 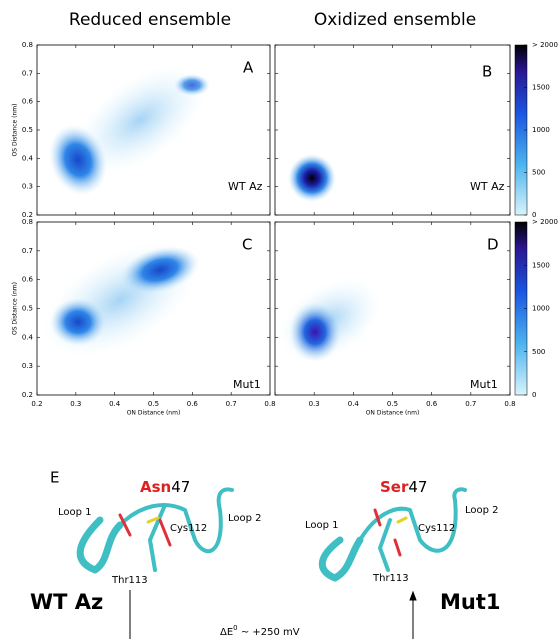 I want to click on panel-letter: B, so click(x=487, y=72).